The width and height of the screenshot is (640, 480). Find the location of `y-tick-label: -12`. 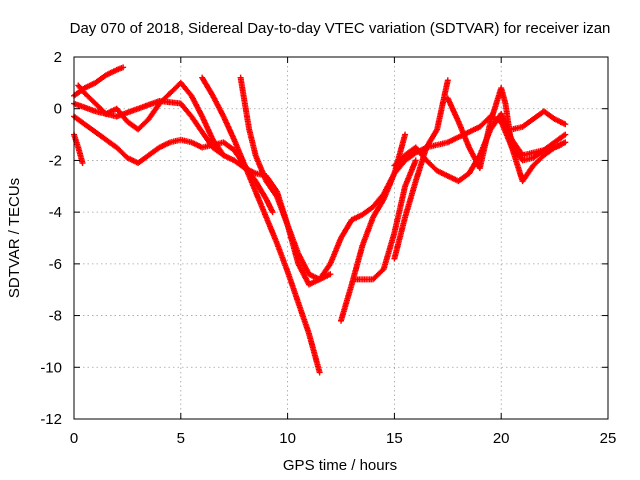

y-tick-label: -12 is located at coordinates (51, 419).